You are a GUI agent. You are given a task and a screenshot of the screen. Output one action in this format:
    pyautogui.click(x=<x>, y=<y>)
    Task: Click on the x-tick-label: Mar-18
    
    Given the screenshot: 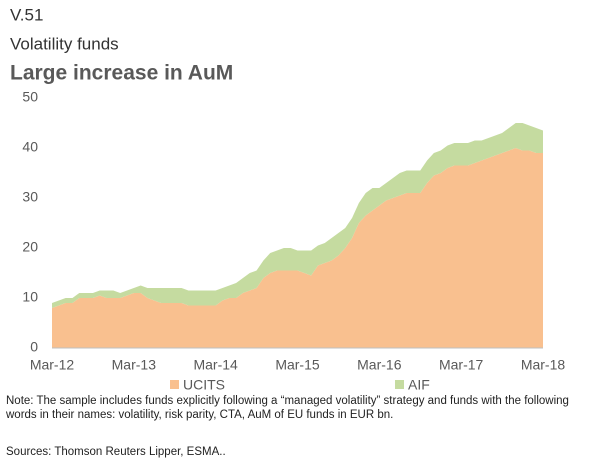 What is the action you would take?
    pyautogui.click(x=543, y=365)
    